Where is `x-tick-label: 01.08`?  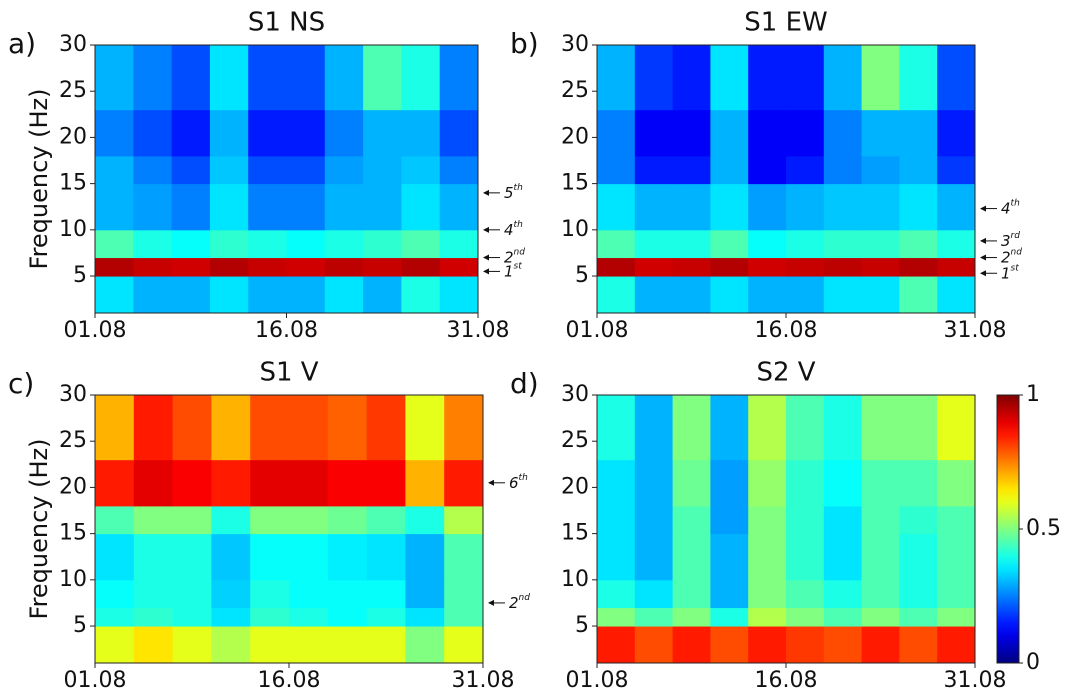 x-tick-label: 01.08 is located at coordinates (95, 679).